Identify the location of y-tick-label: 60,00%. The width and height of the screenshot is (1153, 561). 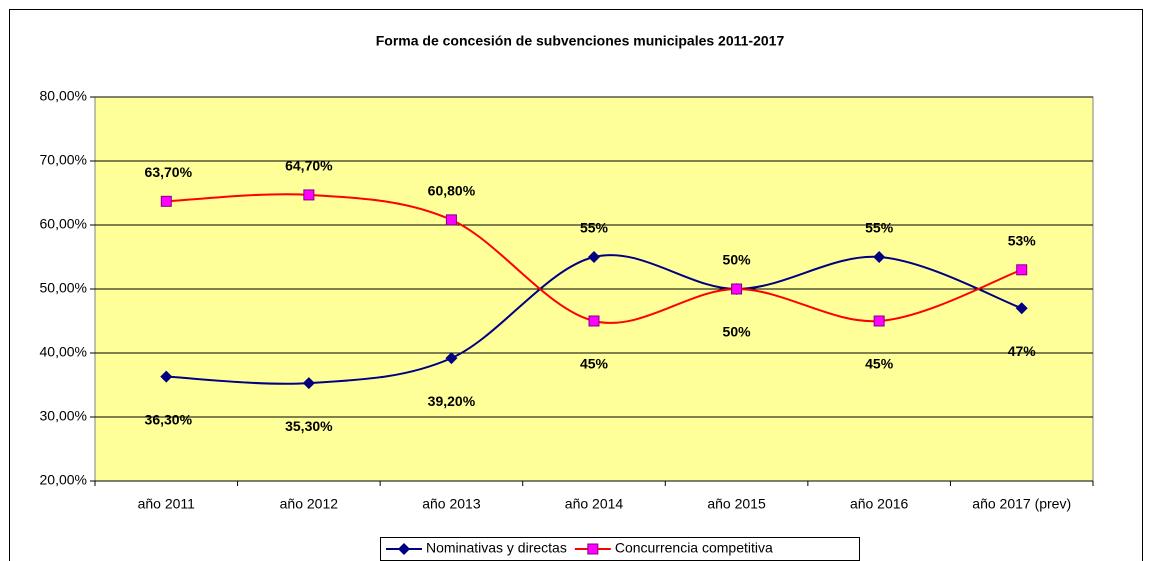
(63, 224).